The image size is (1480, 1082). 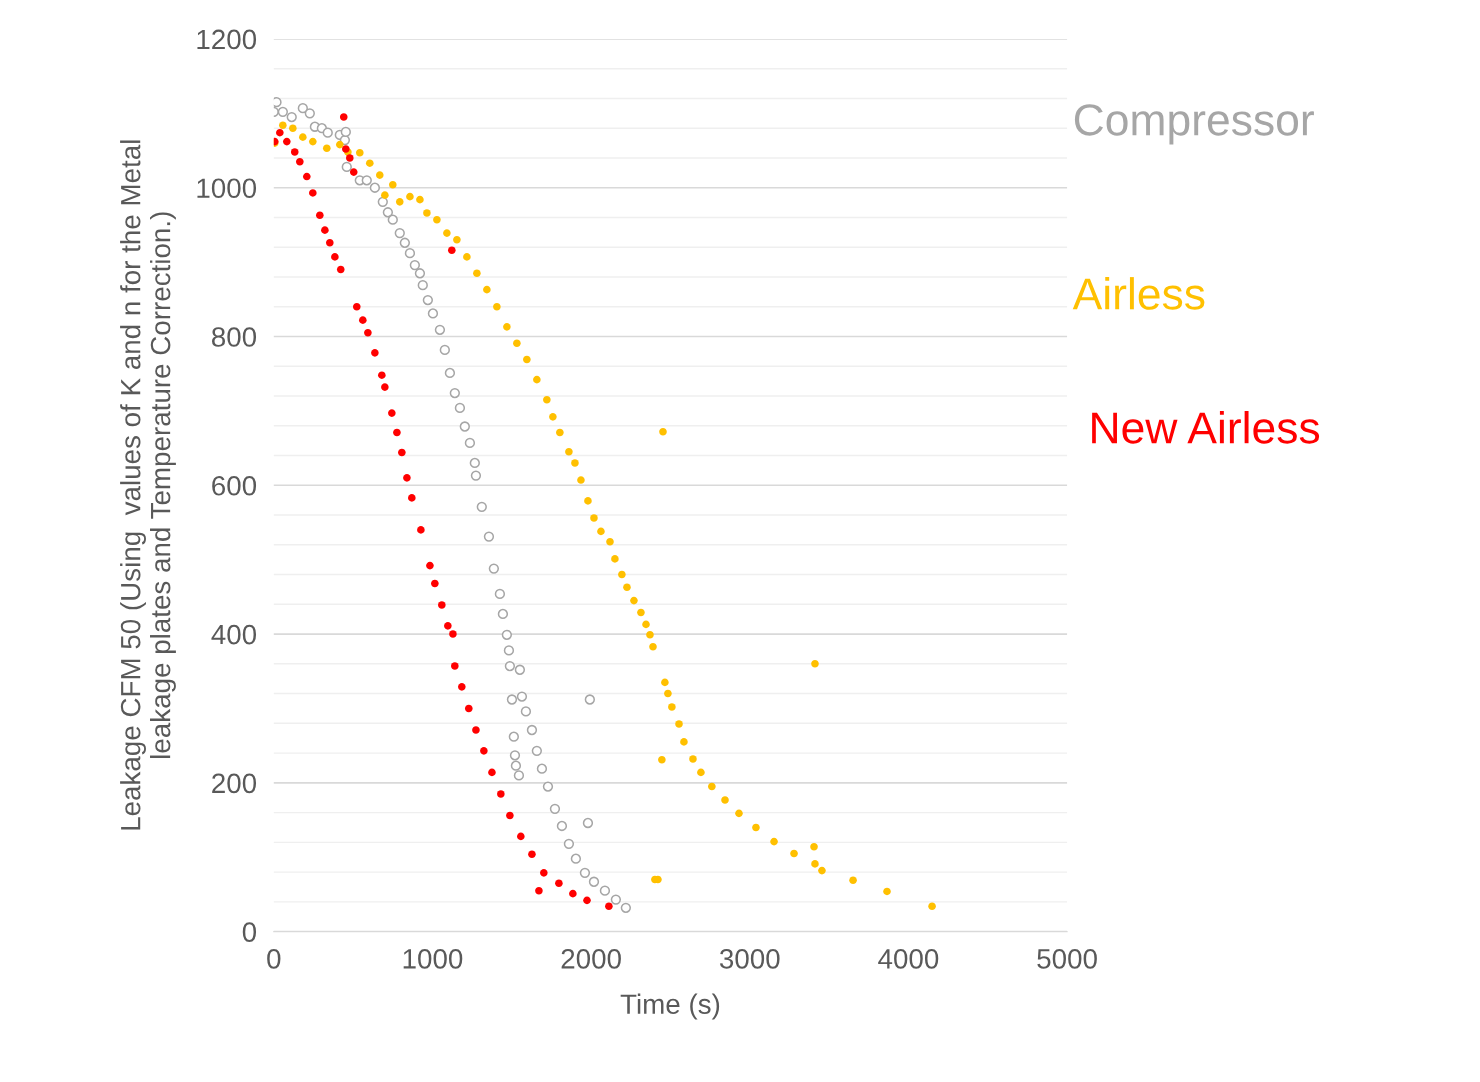 I want to click on x-tick-label: 5000, so click(x=1067, y=959).